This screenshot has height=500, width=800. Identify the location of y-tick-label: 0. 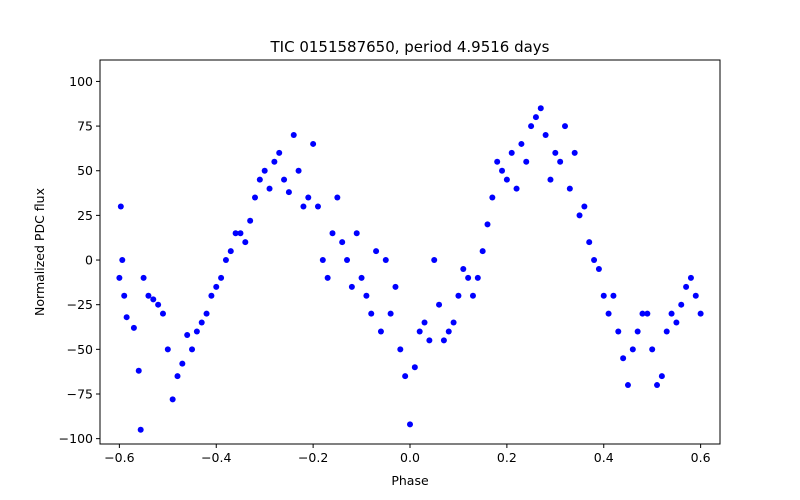
(89, 260).